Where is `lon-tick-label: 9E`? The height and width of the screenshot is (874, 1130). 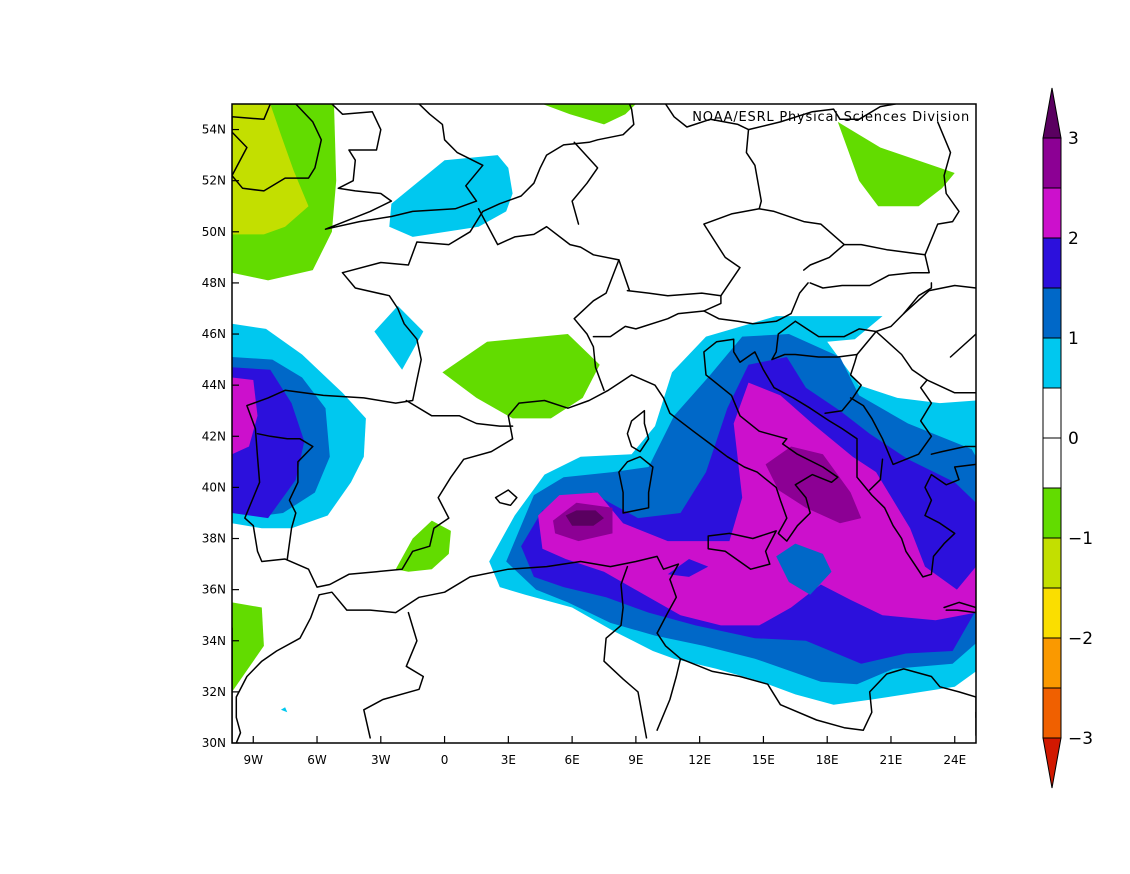
lon-tick-label: 9E is located at coordinates (635, 760).